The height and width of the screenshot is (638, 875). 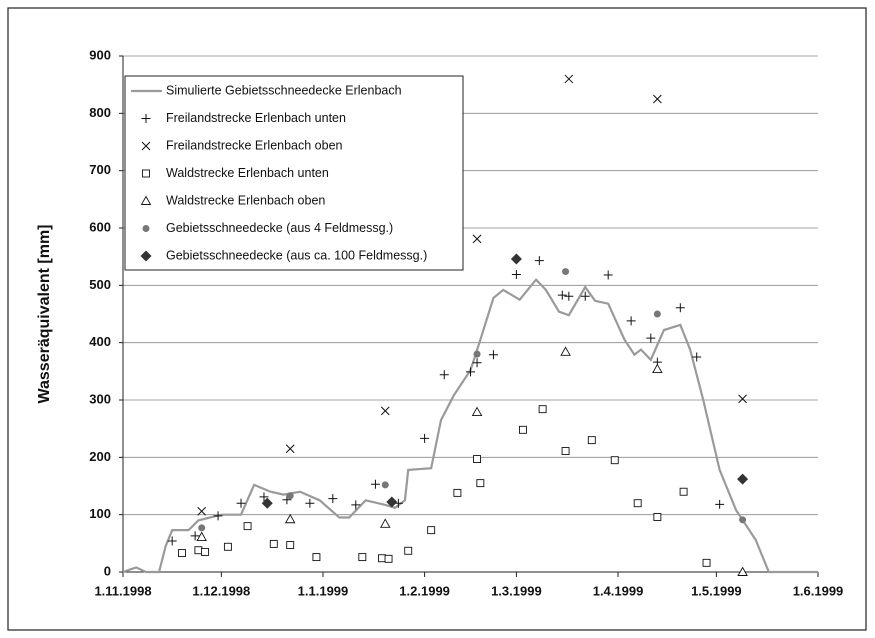 I want to click on x-tick-label: 1.1.1999, so click(x=323, y=590).